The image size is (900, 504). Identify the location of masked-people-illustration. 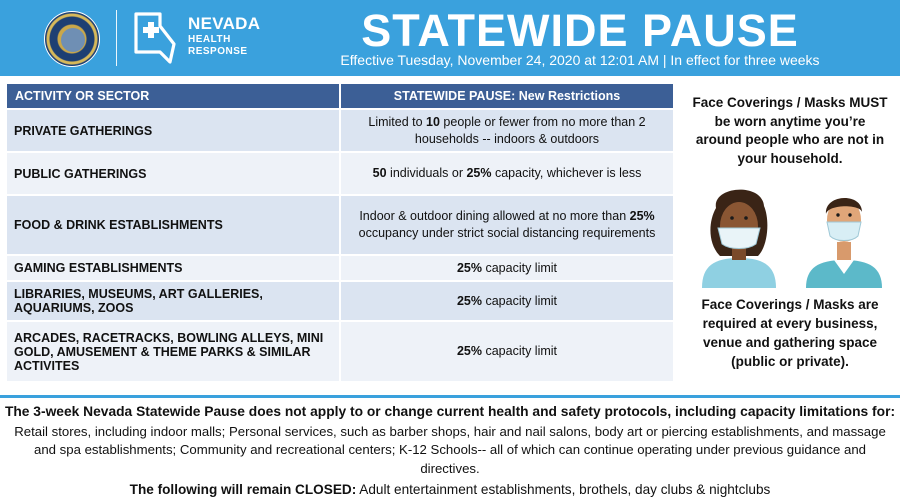
(792, 238).